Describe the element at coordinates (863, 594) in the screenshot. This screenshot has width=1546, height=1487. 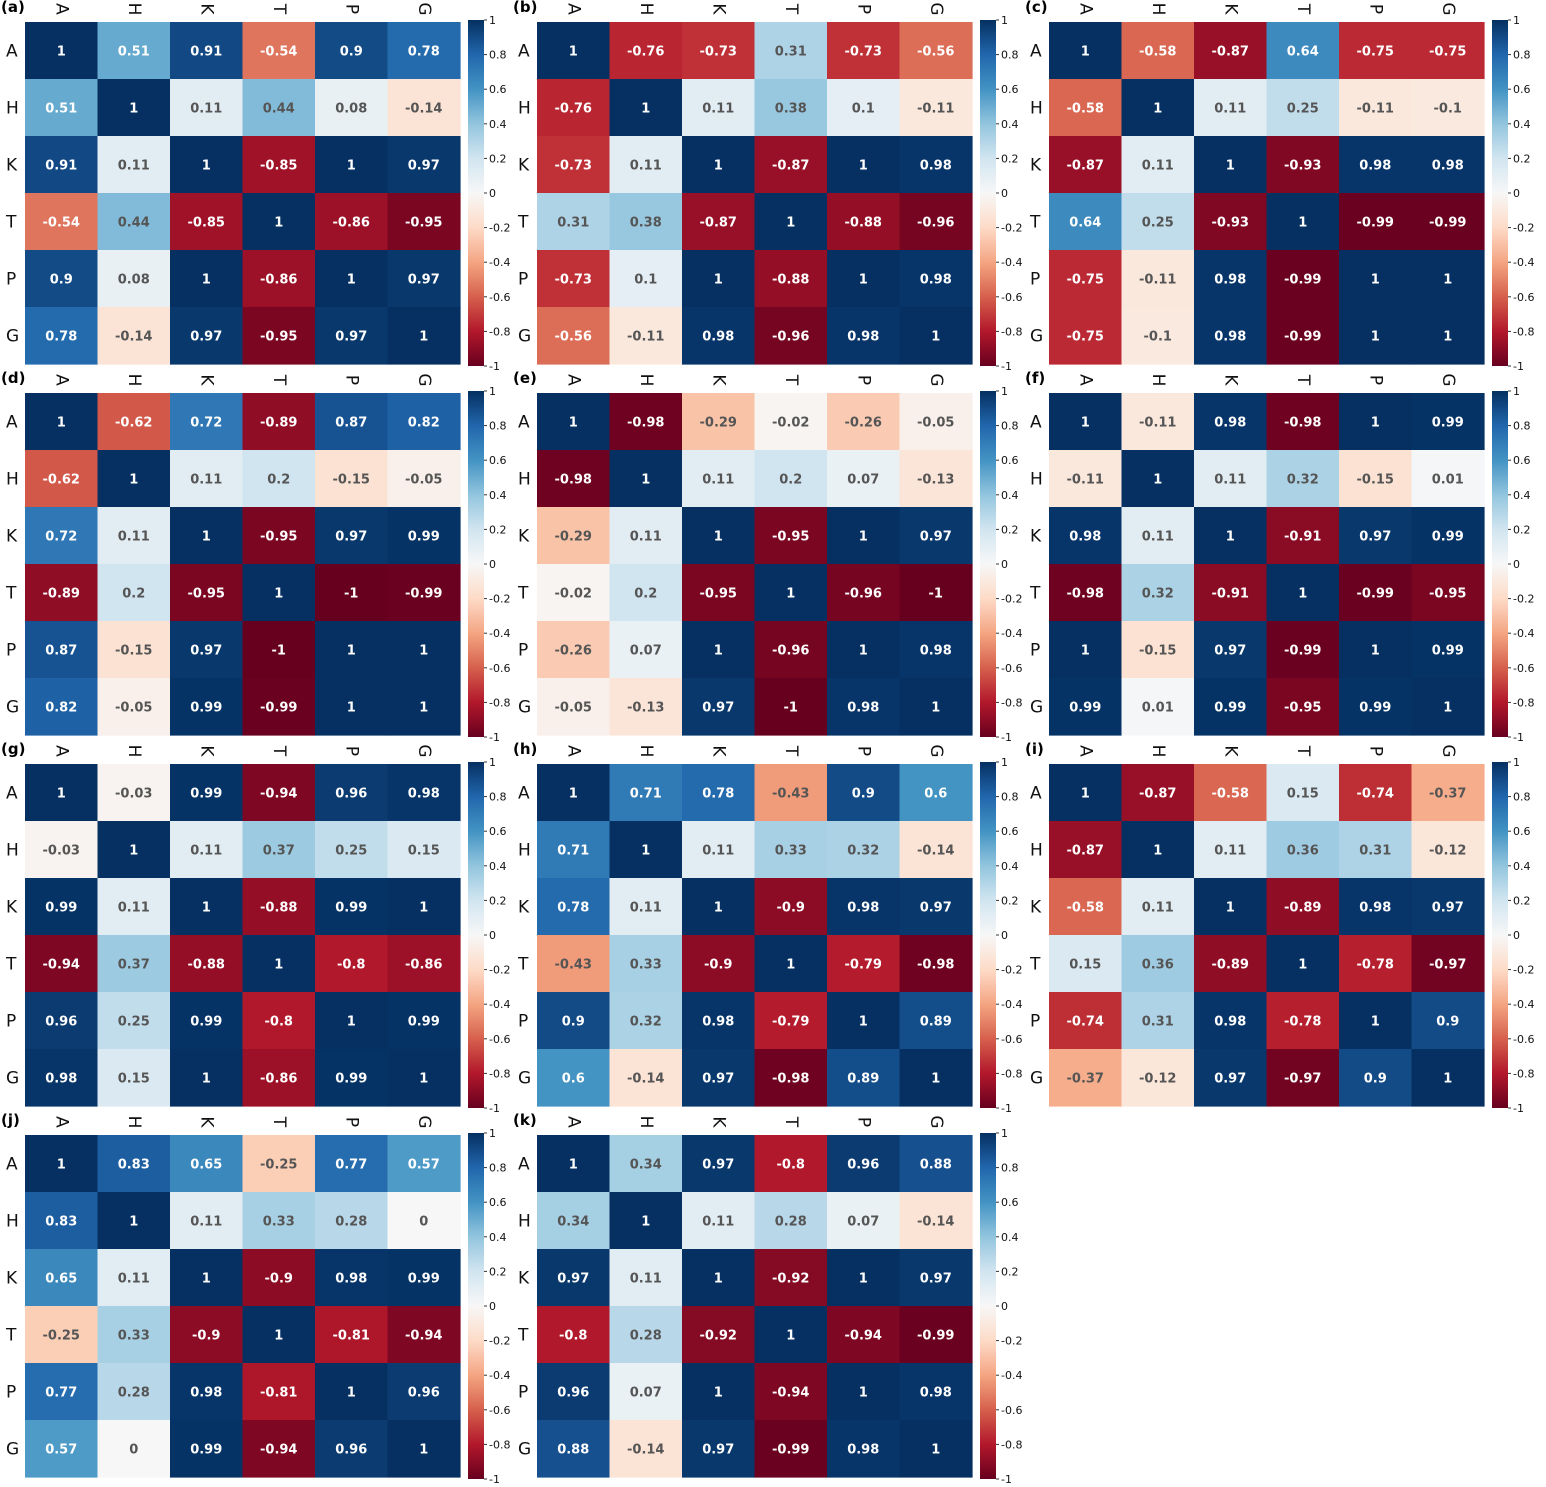
I see `cell-value-label: -0.96` at that location.